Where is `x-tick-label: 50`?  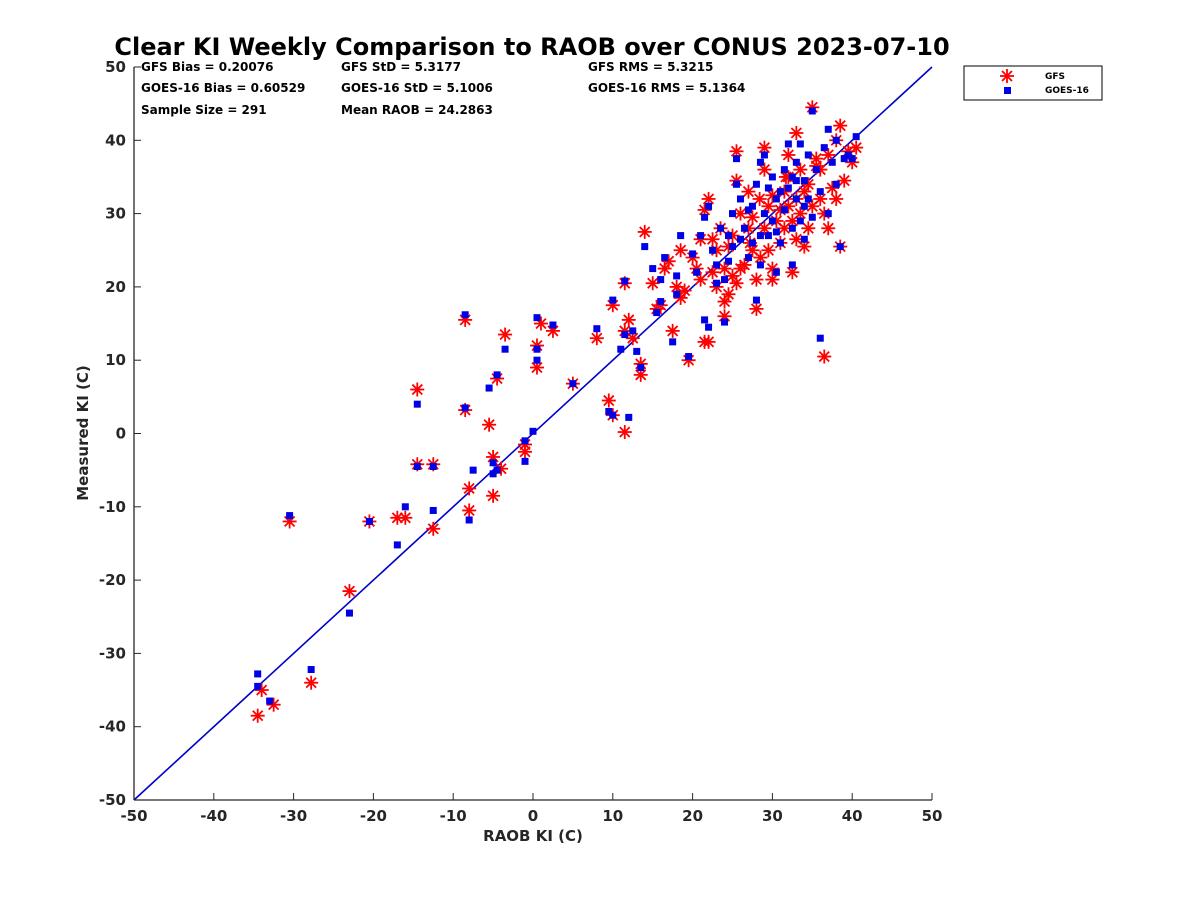
x-tick-label: 50 is located at coordinates (932, 816).